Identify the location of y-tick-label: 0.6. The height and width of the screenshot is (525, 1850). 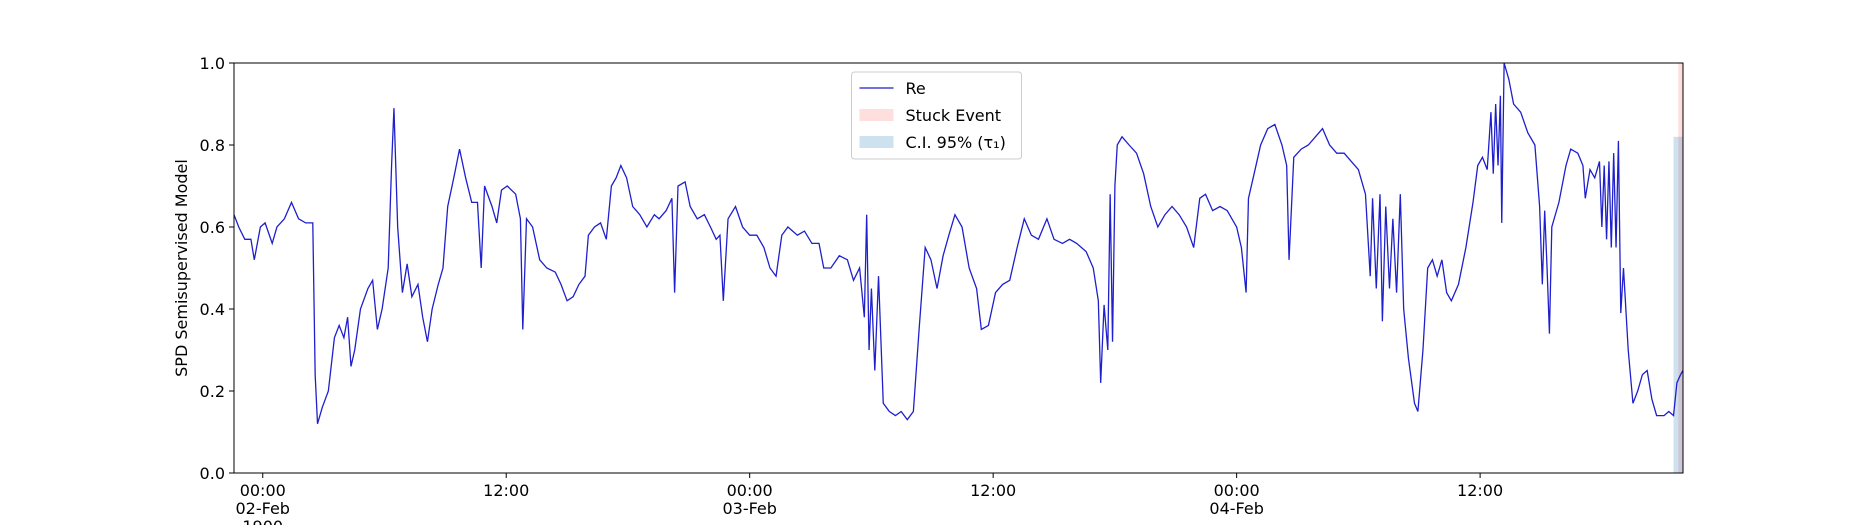
(212, 227).